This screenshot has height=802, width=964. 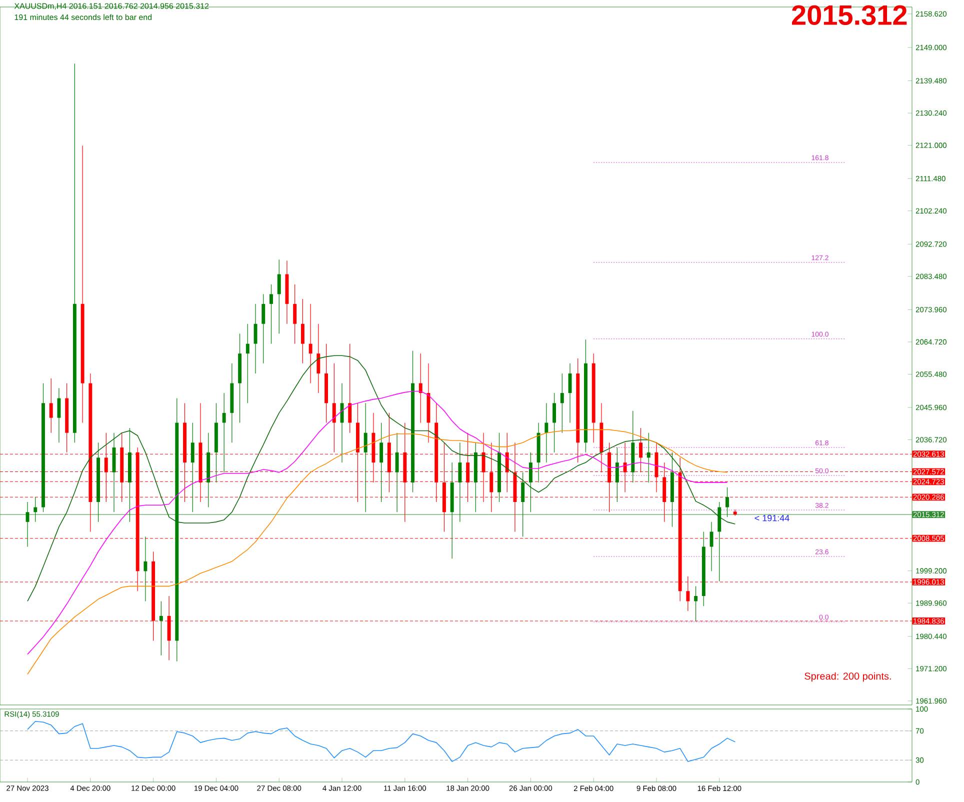 I want to click on text: 191 minutes 44 seconds left to bar end, so click(x=83, y=17).